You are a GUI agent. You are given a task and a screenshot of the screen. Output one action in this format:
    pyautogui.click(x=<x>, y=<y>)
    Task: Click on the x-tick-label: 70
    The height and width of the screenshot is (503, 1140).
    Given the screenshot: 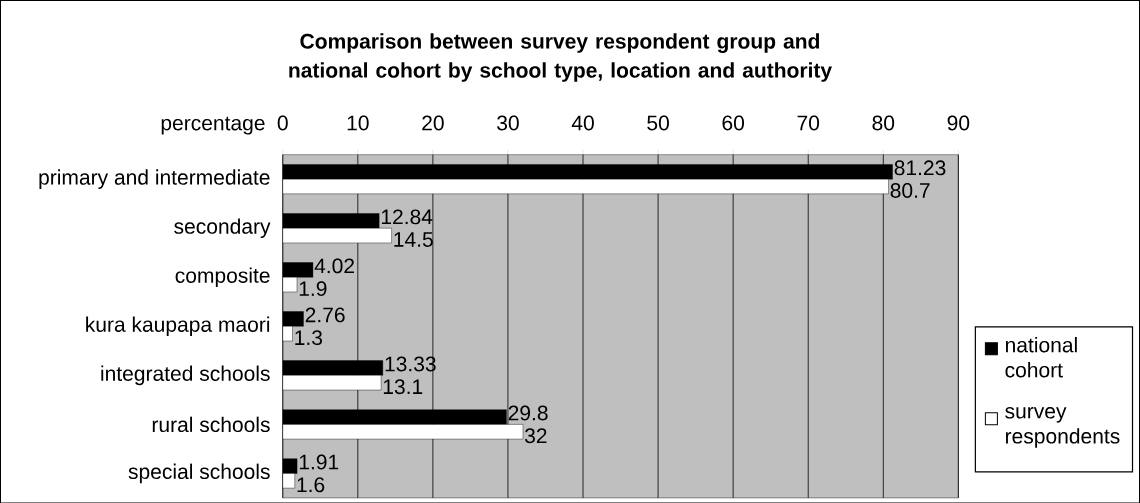 What is the action you would take?
    pyautogui.click(x=808, y=123)
    